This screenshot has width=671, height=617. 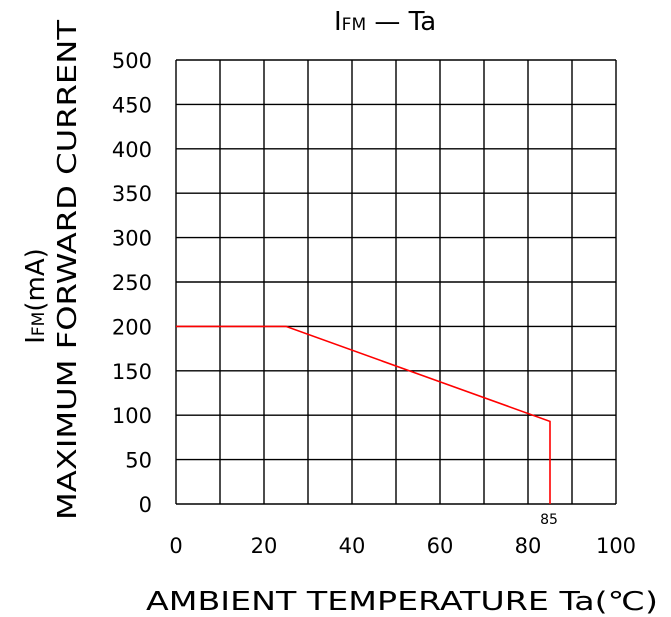 I want to click on chart-title: IFM — Ta, so click(x=385, y=22).